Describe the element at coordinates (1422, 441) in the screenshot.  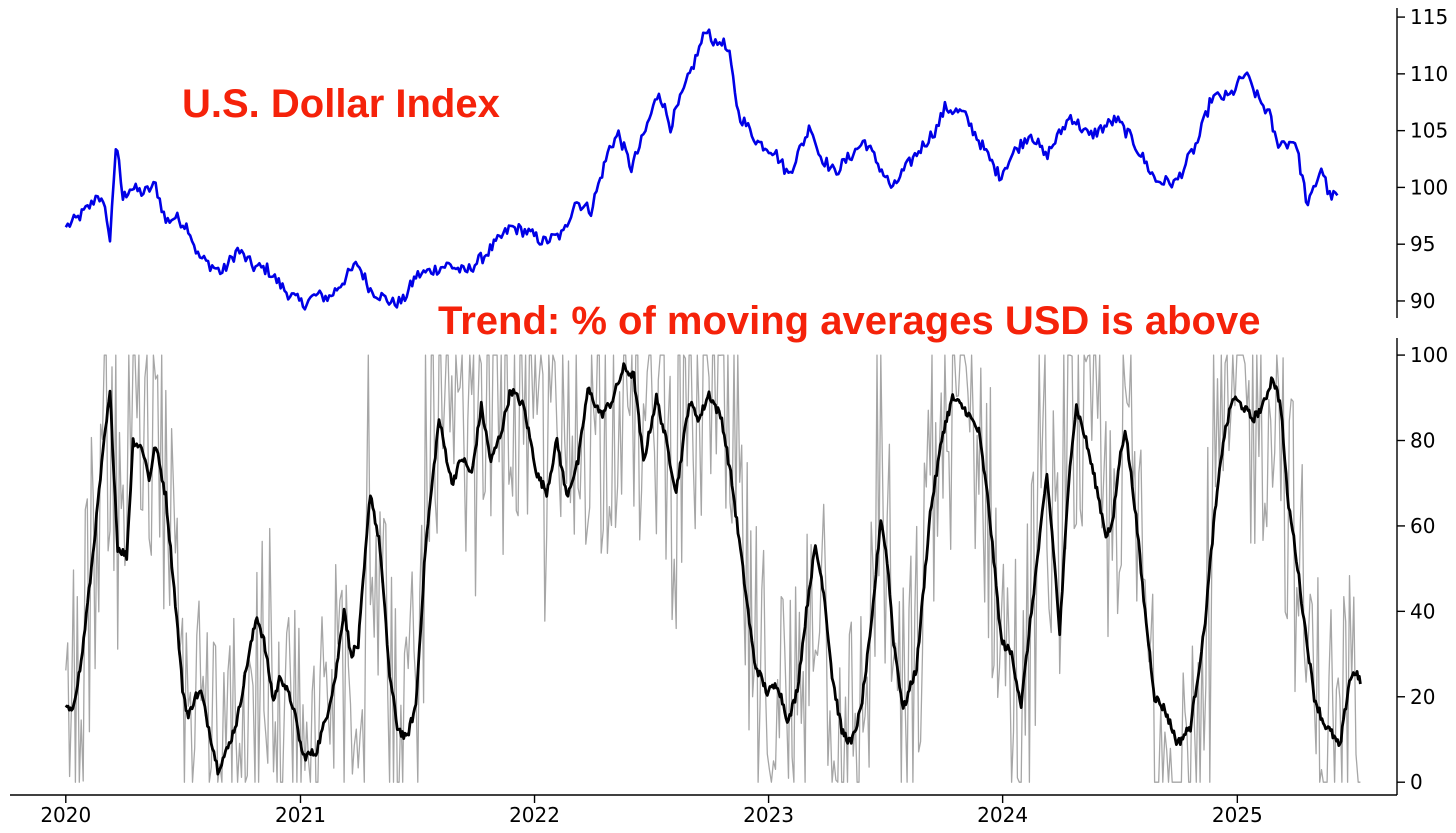
I see `trend-y-tick-label: 80` at that location.